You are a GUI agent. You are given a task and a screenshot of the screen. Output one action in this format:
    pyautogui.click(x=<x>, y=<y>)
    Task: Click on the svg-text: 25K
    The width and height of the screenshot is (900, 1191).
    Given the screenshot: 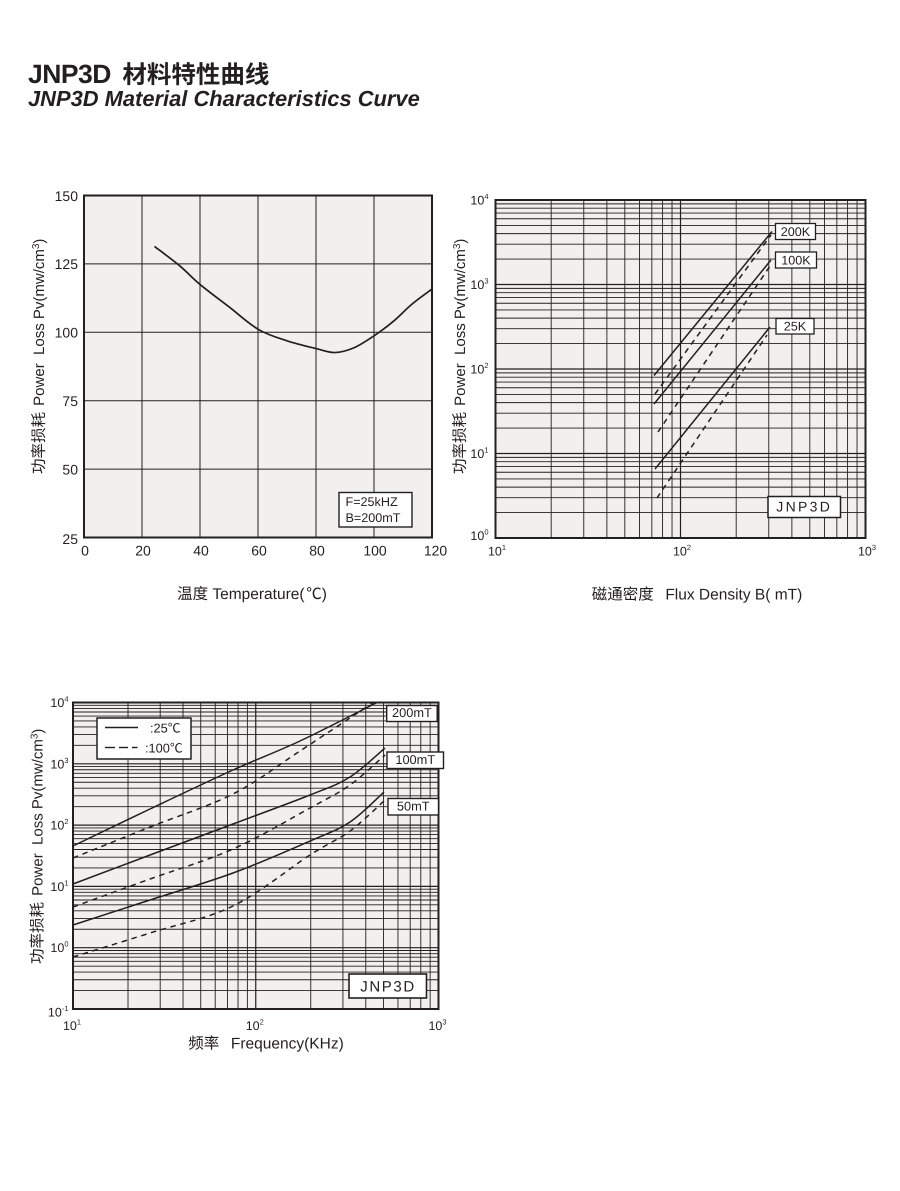 What is the action you would take?
    pyautogui.click(x=795, y=327)
    